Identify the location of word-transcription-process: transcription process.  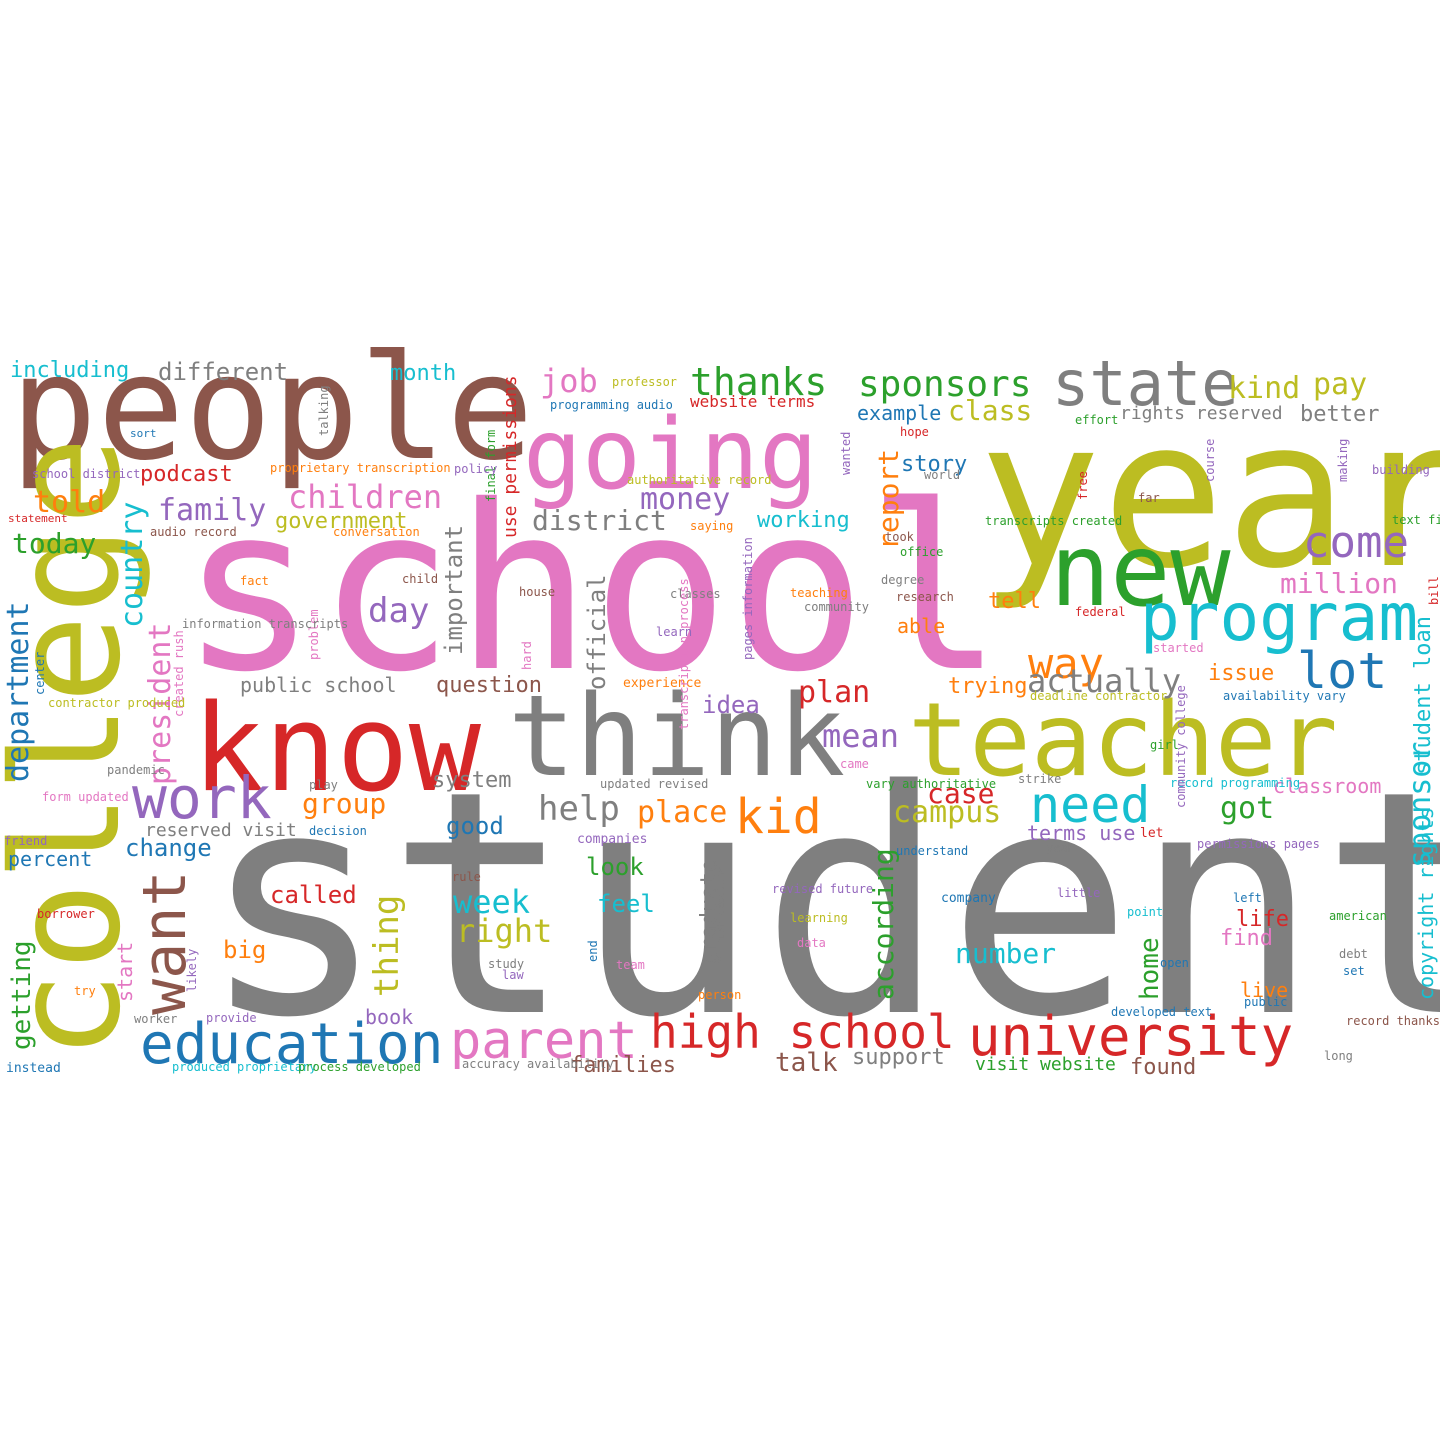
(684, 654).